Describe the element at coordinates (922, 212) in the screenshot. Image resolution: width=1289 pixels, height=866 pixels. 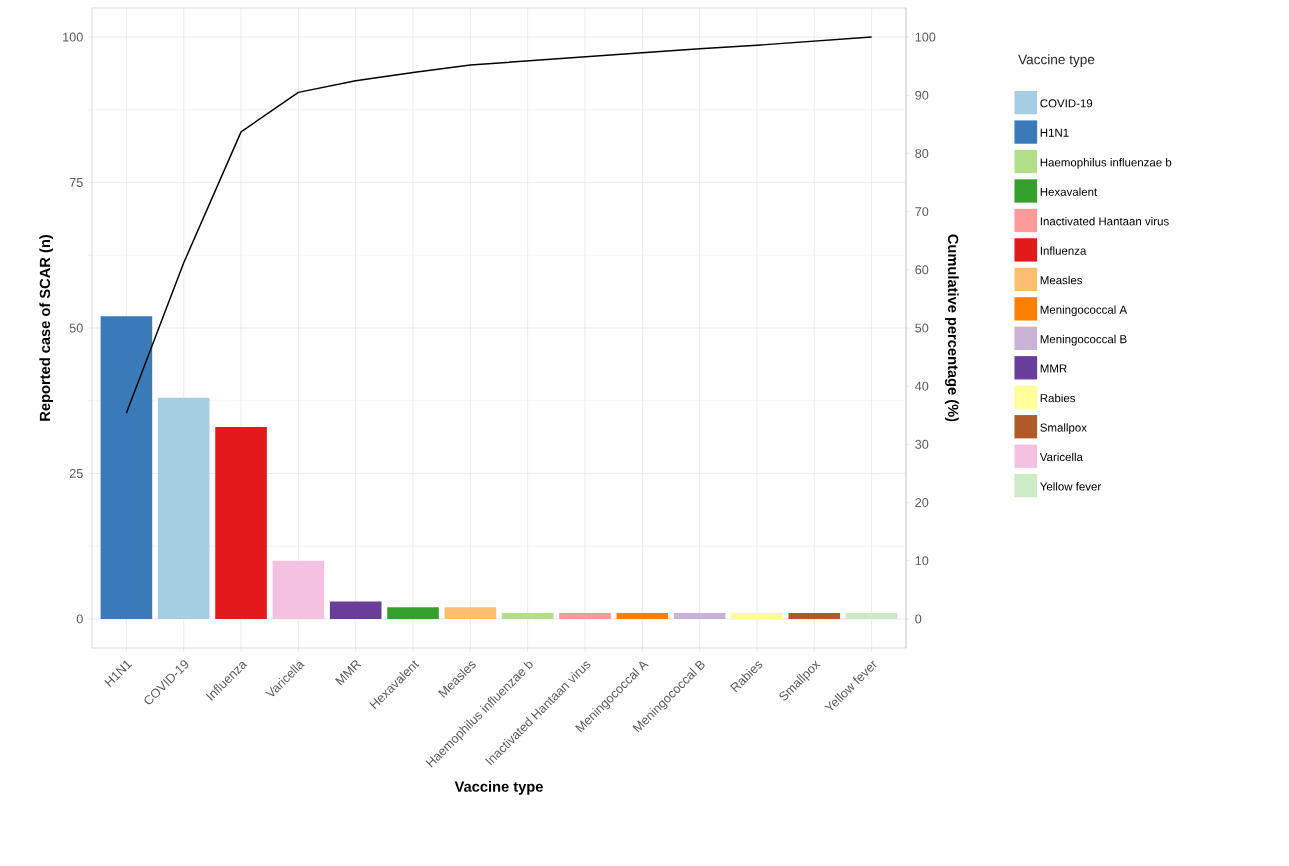
I see `y2-tick-label: 70` at that location.